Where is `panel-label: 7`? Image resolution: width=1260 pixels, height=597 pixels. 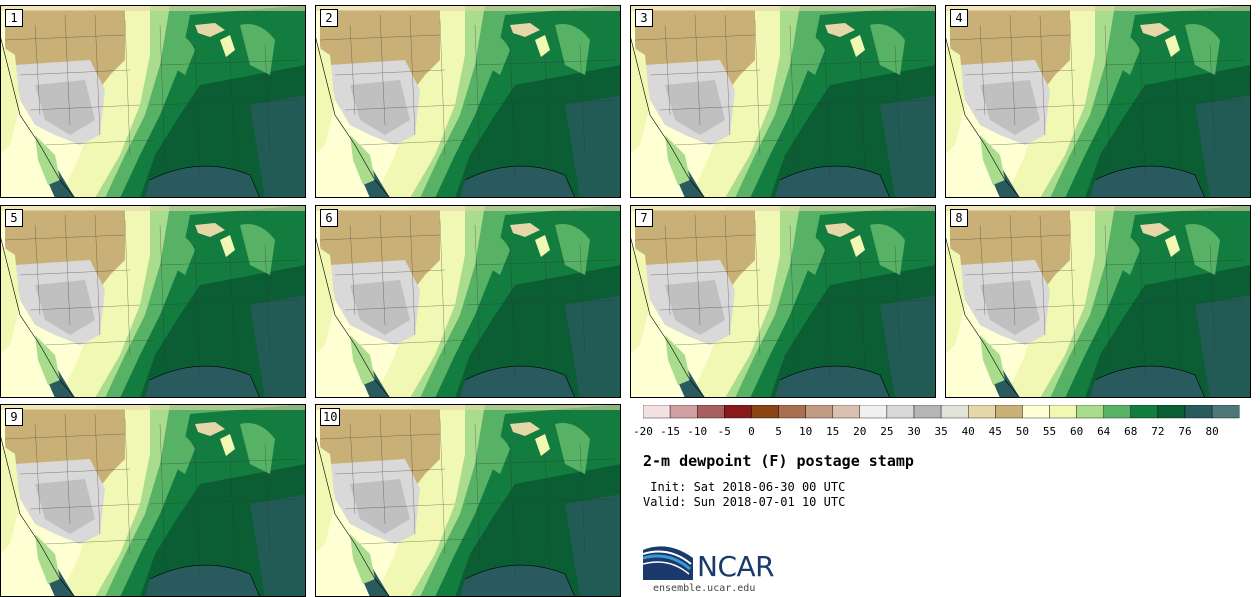 panel-label: 7 is located at coordinates (644, 218).